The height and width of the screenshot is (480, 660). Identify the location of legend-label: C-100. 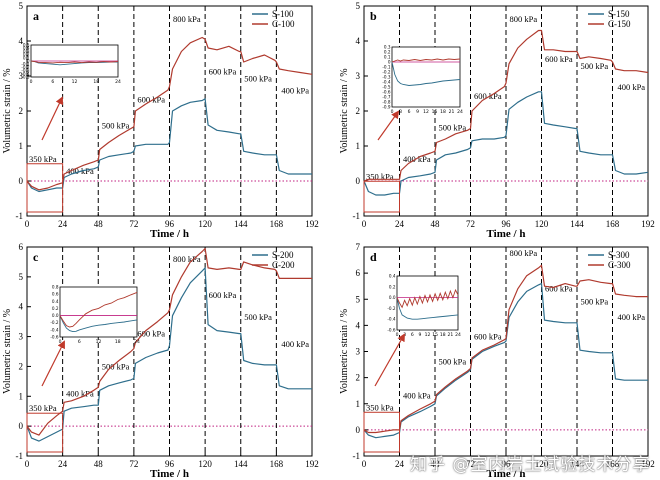
(283, 24).